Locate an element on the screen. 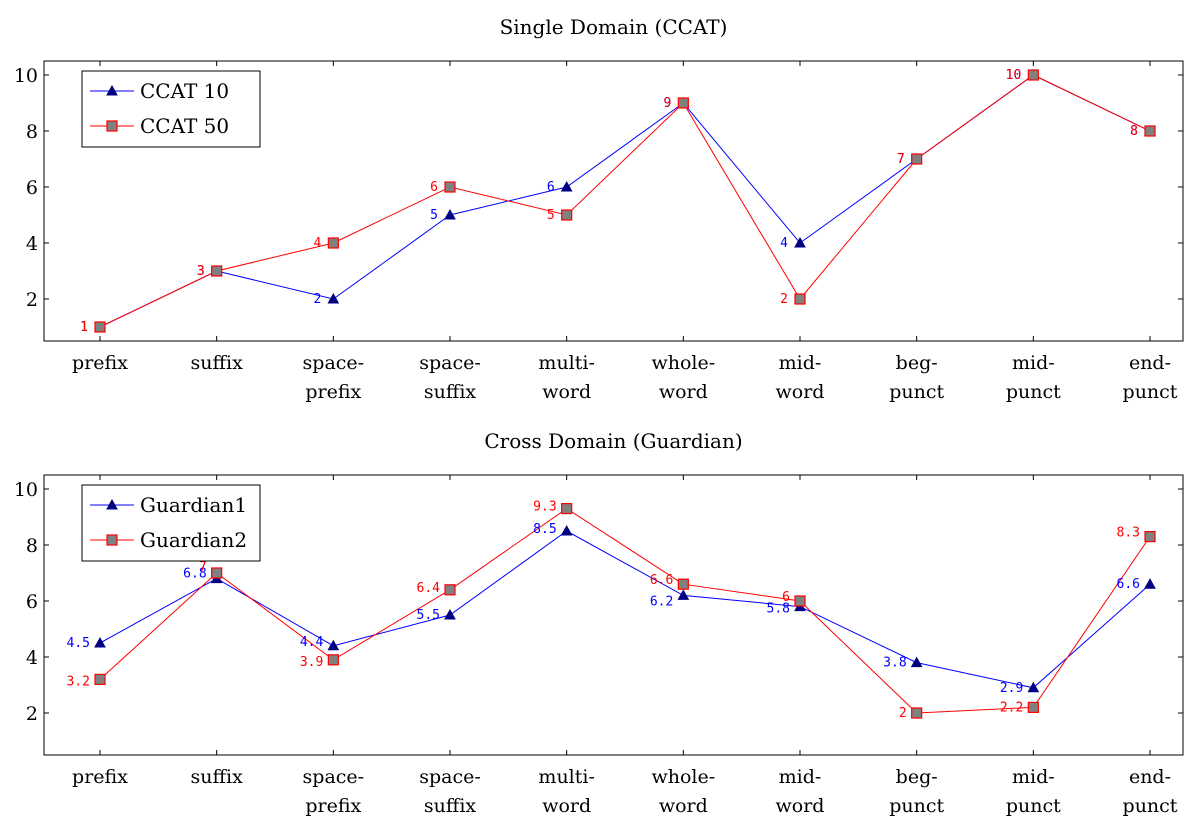 This screenshot has width=1200, height=823. data-label-Guardian2: 3.2 is located at coordinates (78, 681).